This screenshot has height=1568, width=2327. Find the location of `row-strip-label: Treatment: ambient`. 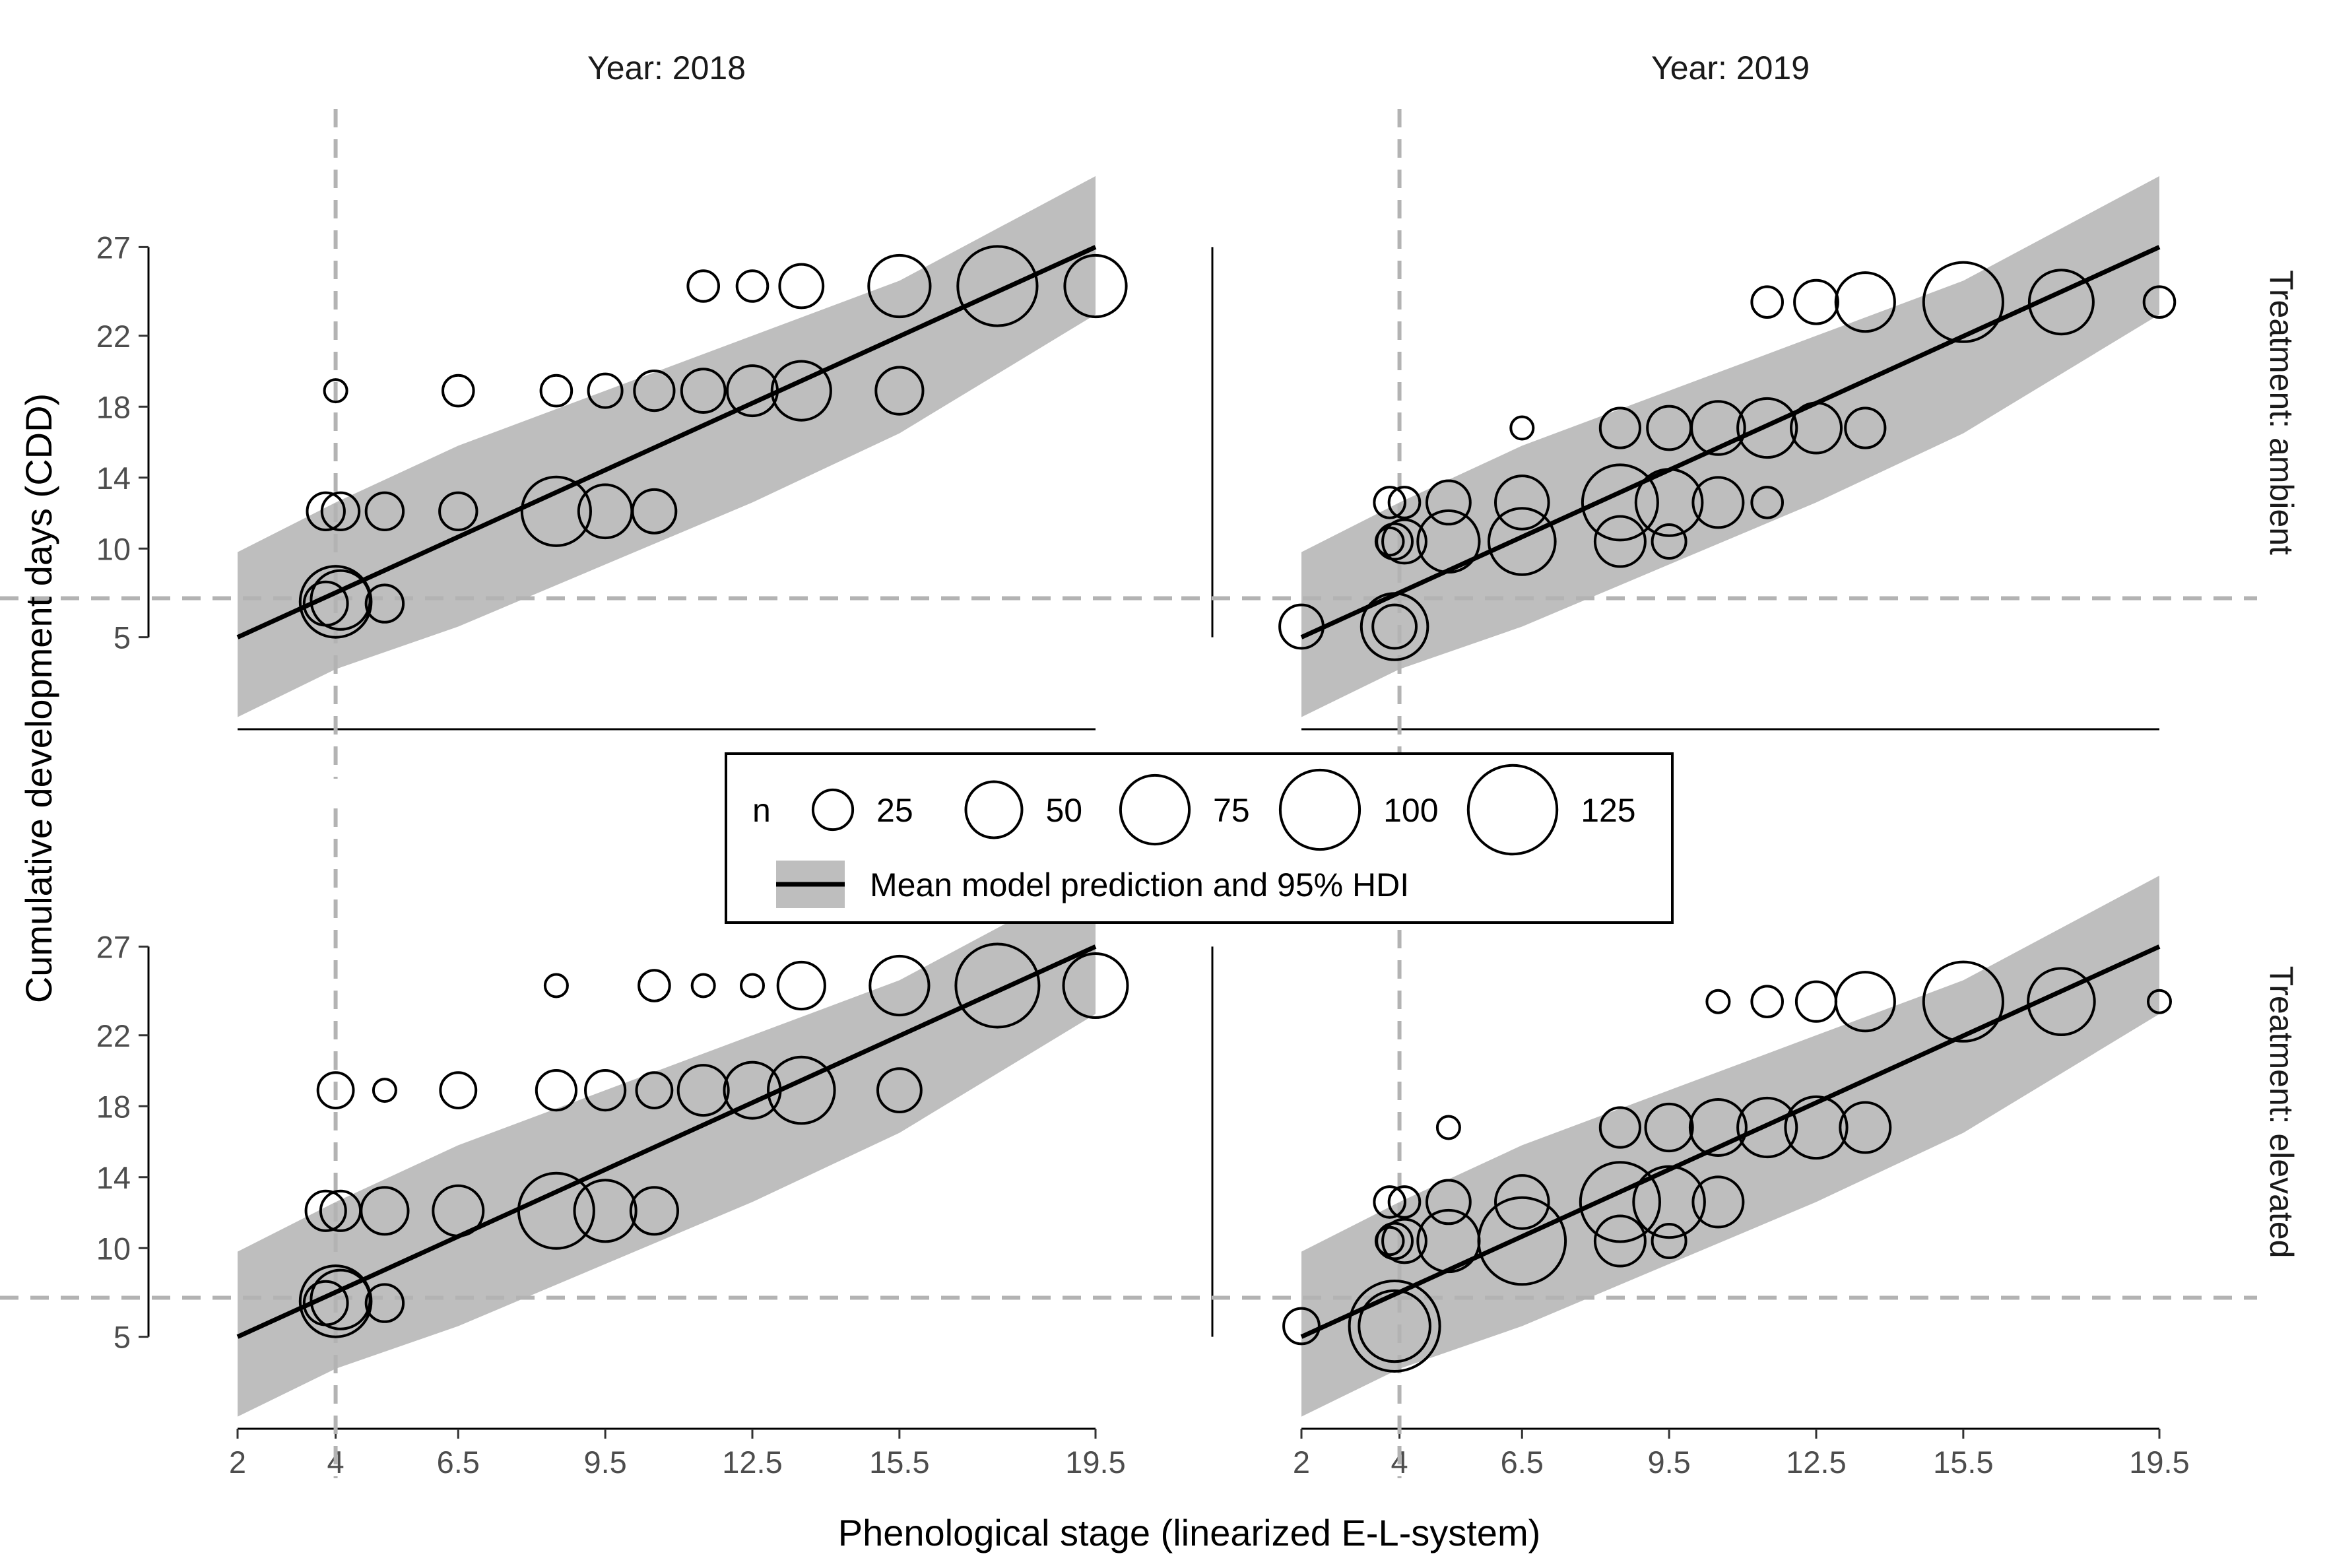

row-strip-label: Treatment: ambient is located at coordinates (2281, 412).